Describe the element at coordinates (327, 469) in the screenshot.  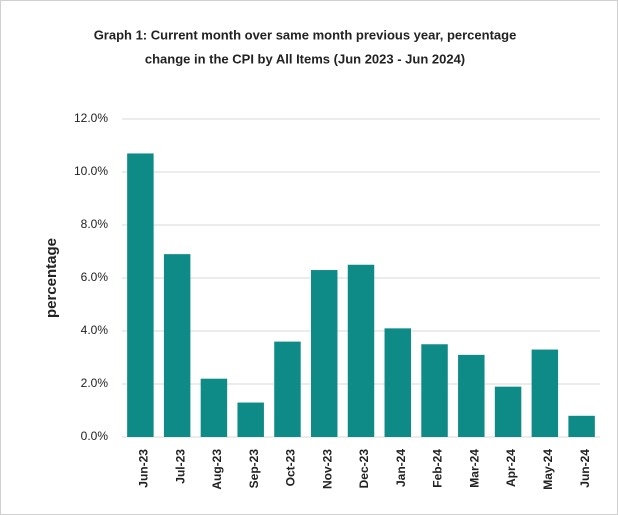
I see `x-tick-label: Nov-23` at that location.